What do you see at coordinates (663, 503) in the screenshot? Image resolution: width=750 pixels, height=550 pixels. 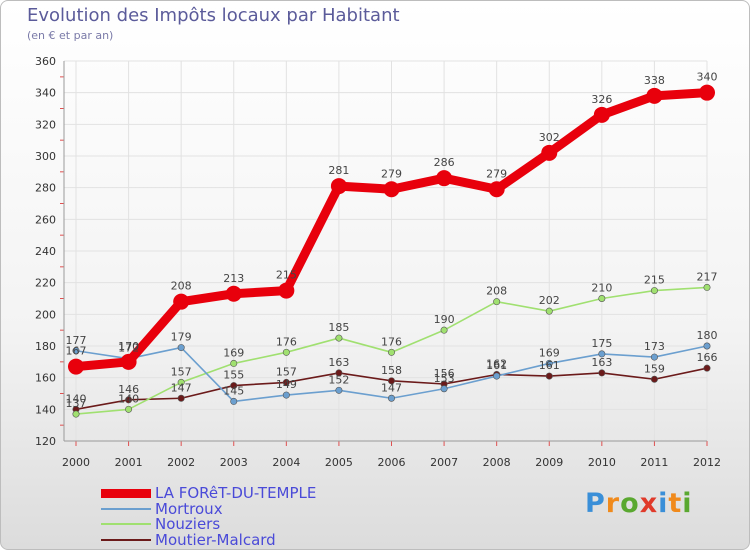 I see `logo-letter: i` at bounding box center [663, 503].